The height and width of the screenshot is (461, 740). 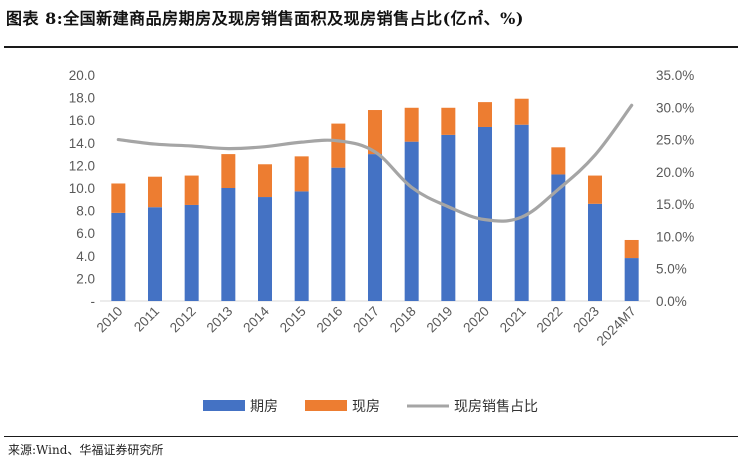 I want to click on bar-futures-2011, so click(x=155, y=254).